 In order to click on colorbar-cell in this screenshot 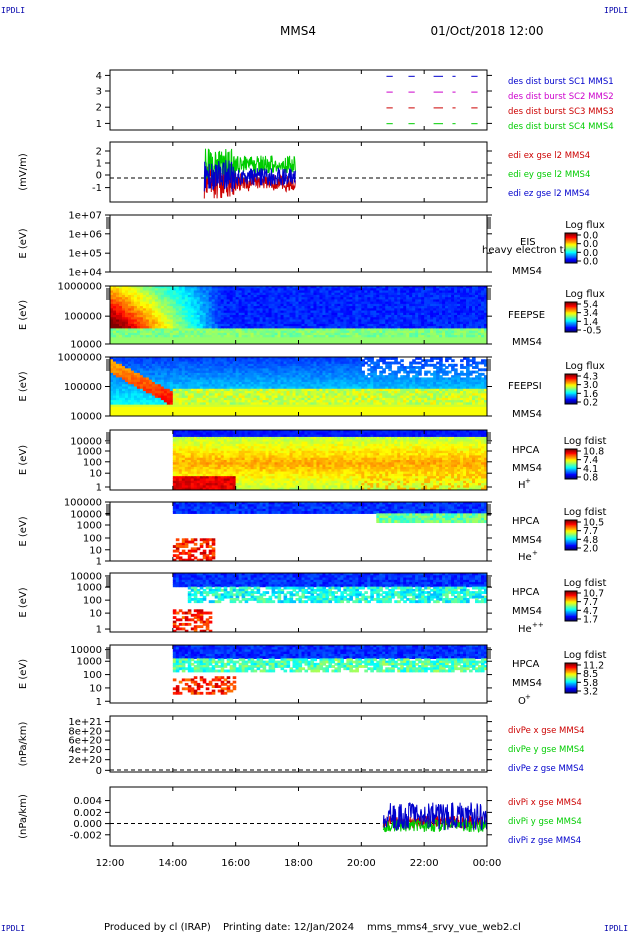, I will do `click(571, 255)`.